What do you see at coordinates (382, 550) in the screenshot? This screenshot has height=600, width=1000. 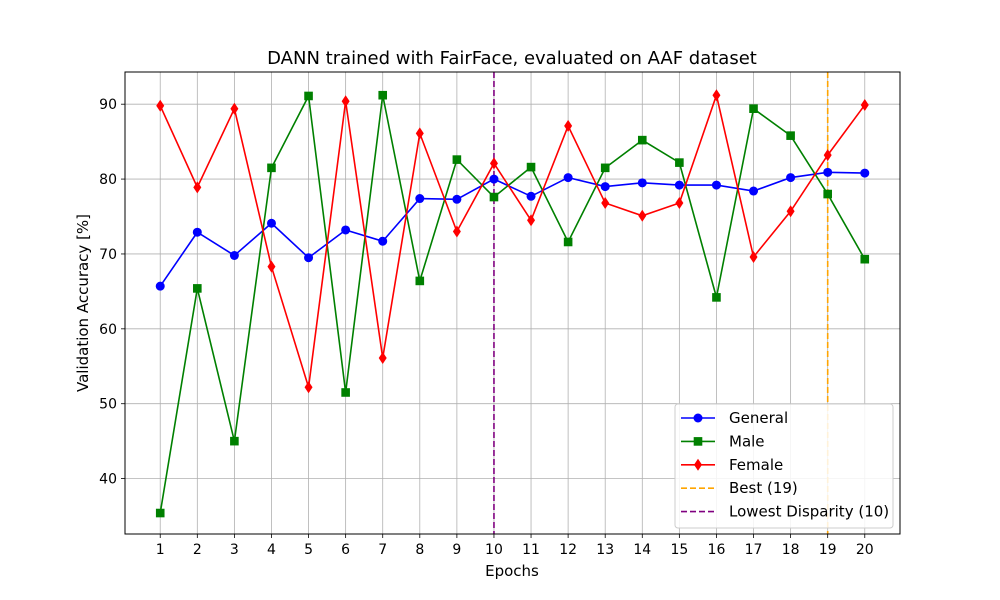 I see `x-tick-label: 7` at bounding box center [382, 550].